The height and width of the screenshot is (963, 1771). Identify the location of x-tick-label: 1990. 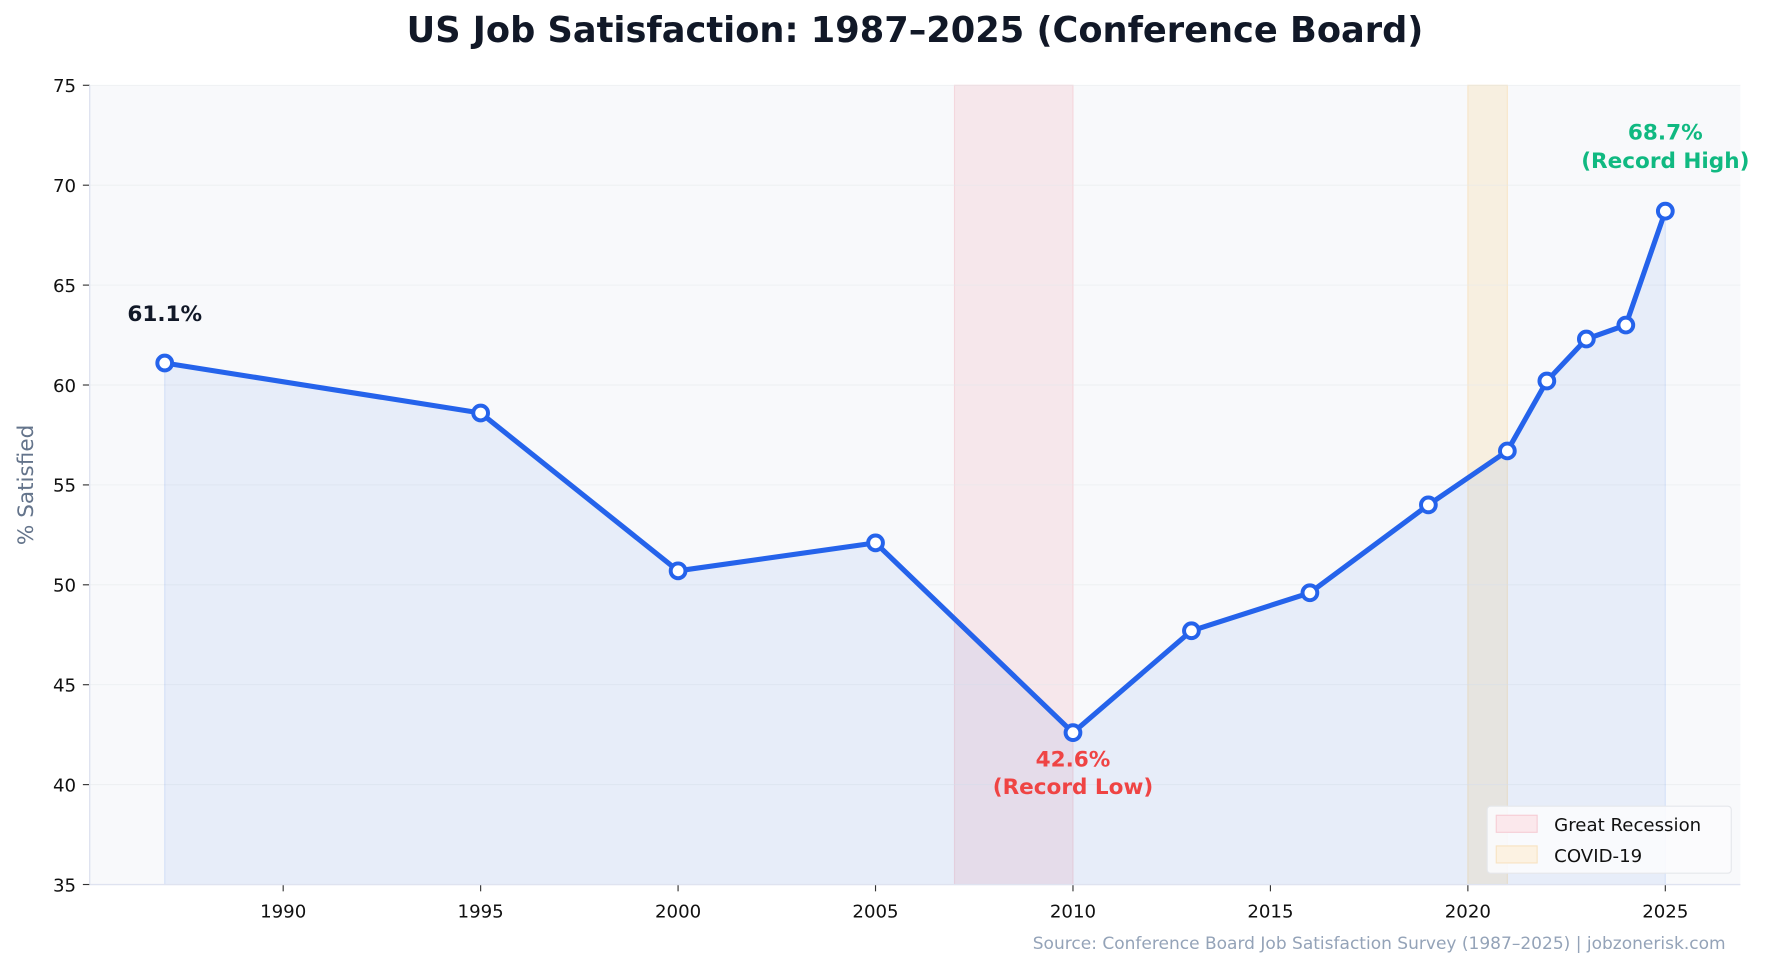
(283, 911).